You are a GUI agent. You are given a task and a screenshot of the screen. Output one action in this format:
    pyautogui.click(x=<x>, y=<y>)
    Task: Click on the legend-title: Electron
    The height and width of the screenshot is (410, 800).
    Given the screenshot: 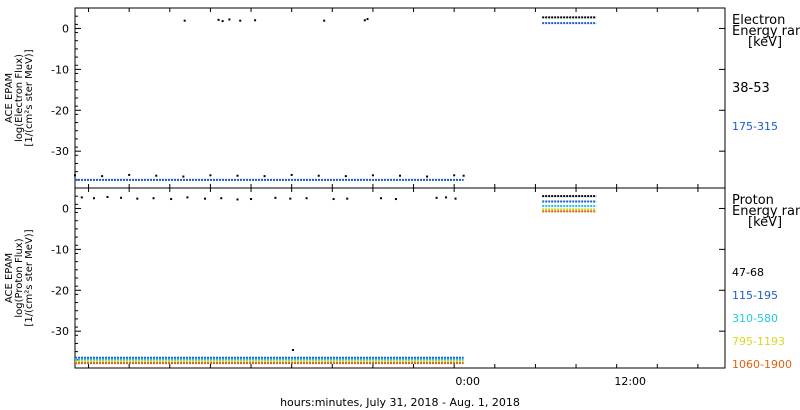 What is the action you would take?
    pyautogui.click(x=758, y=20)
    